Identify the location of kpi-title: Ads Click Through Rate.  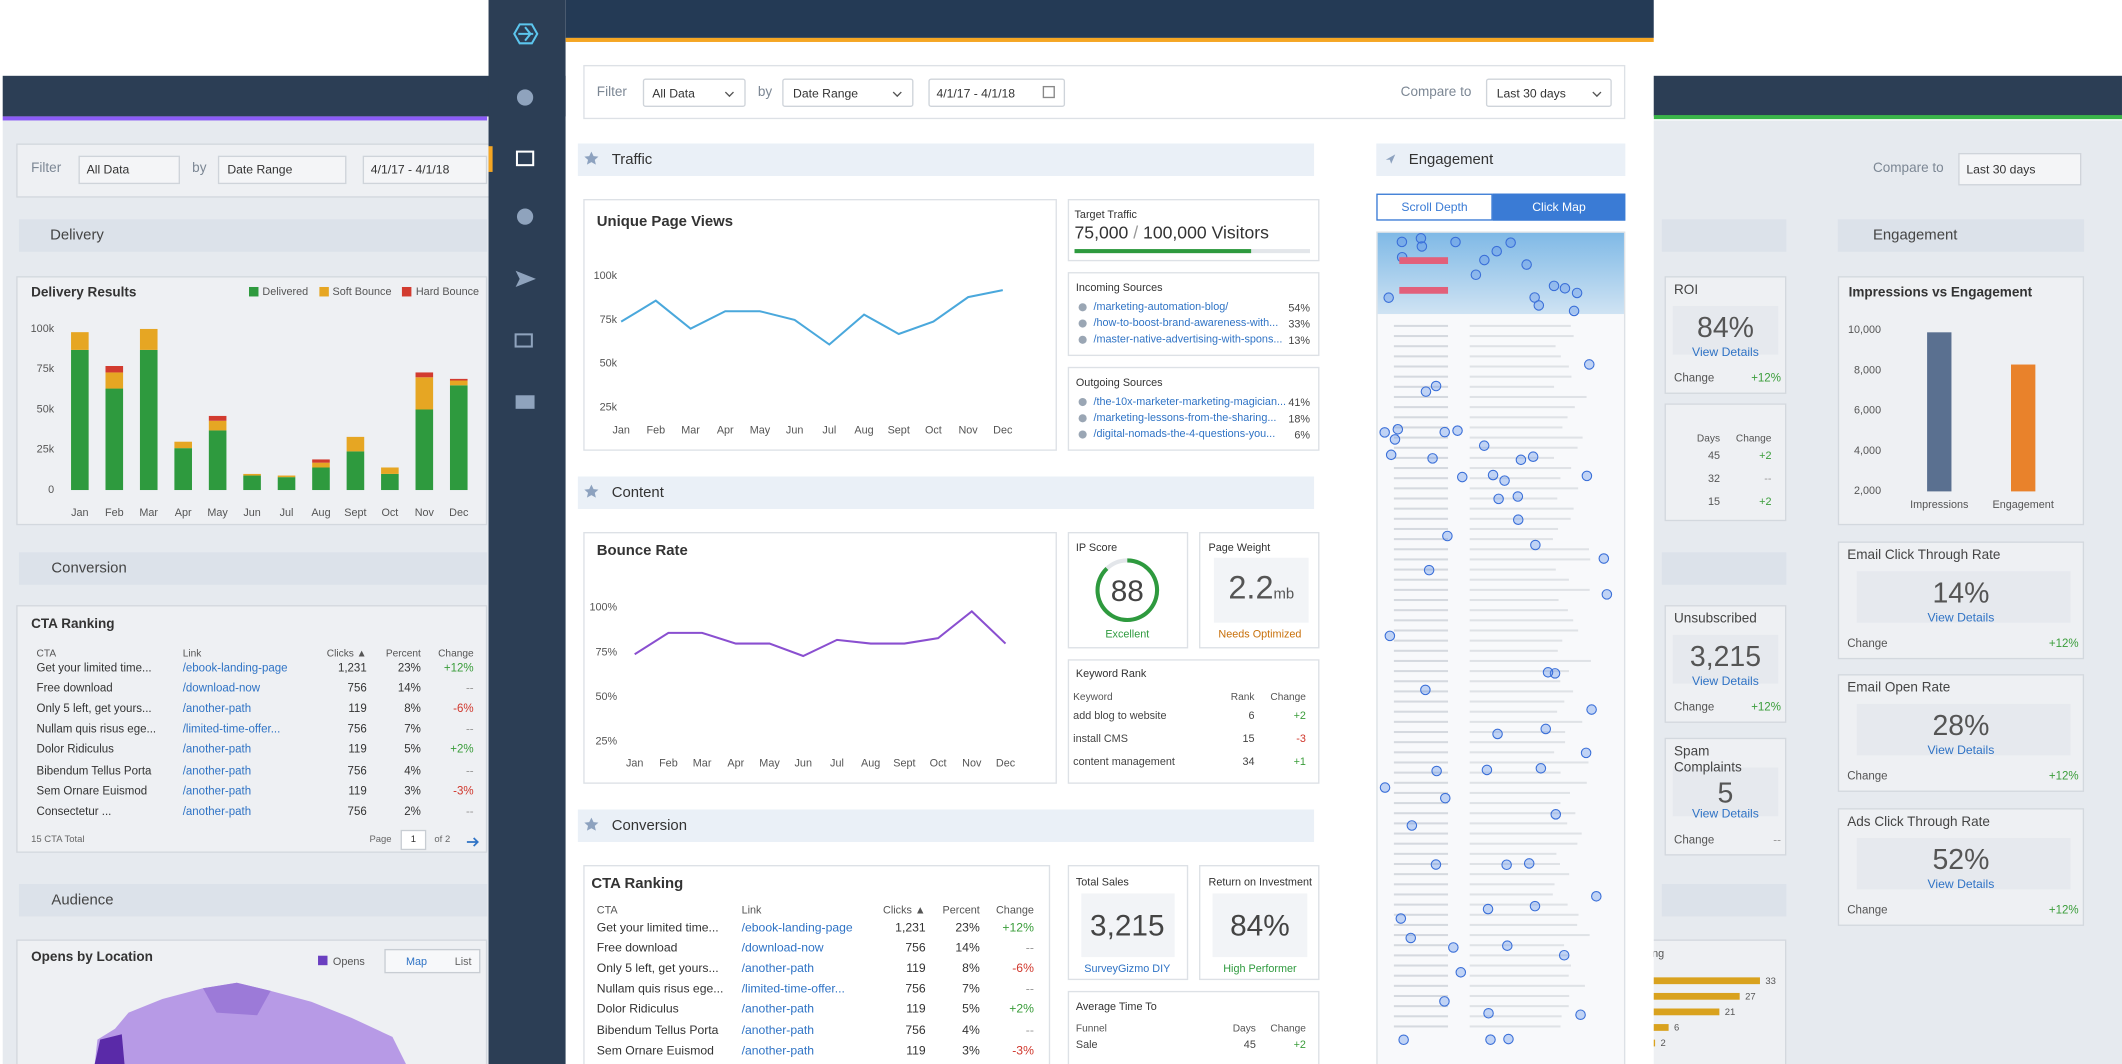
(1918, 822).